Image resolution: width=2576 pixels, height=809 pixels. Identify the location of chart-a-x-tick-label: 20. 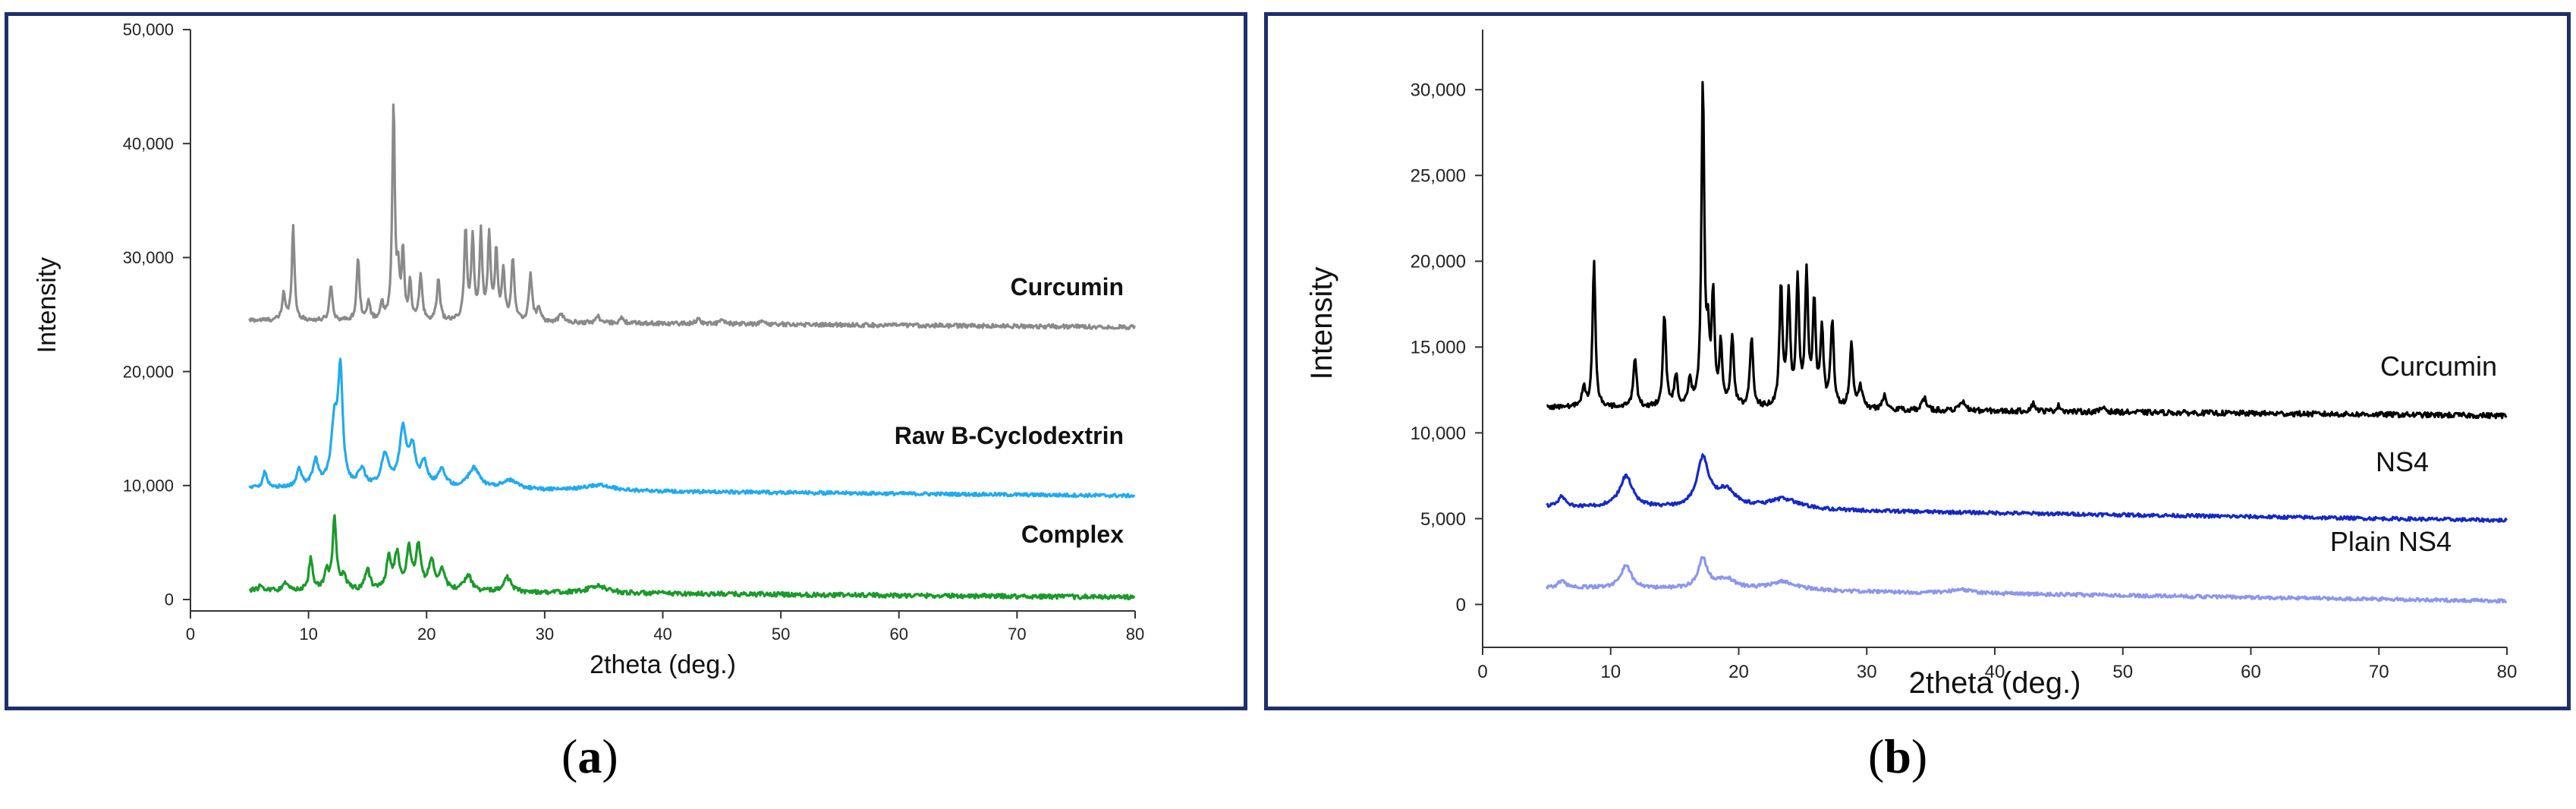
(426, 634).